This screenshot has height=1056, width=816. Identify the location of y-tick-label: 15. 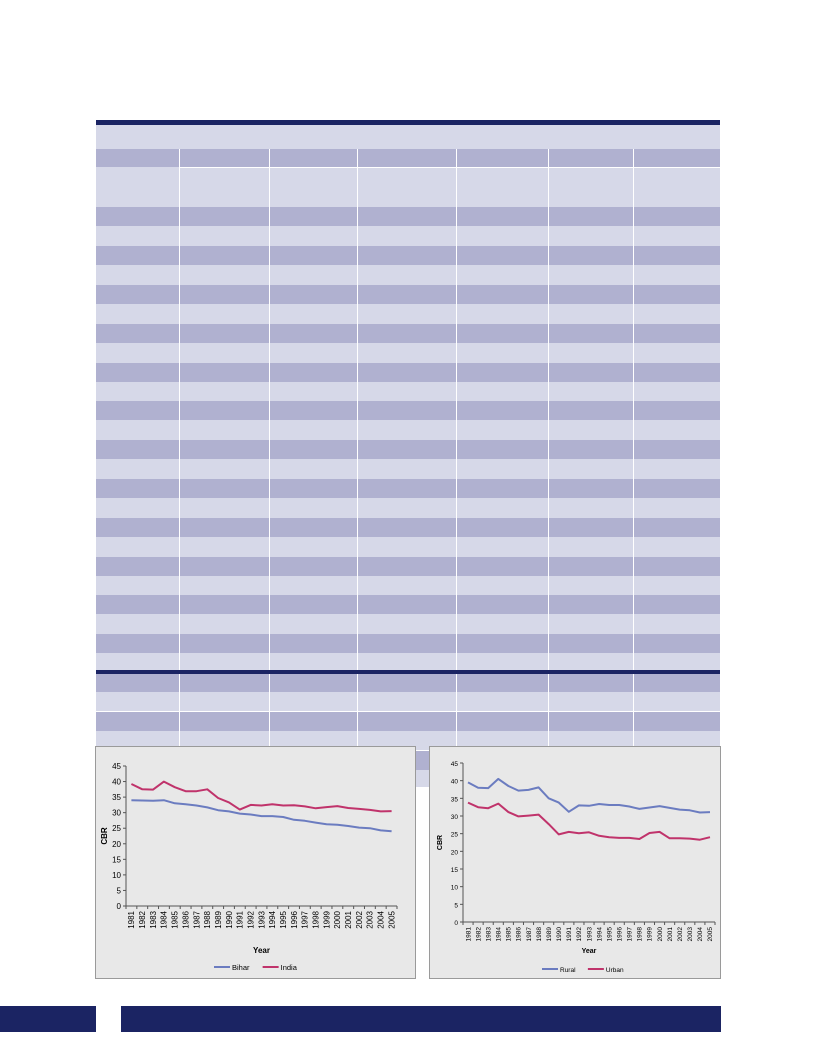
(455, 870).